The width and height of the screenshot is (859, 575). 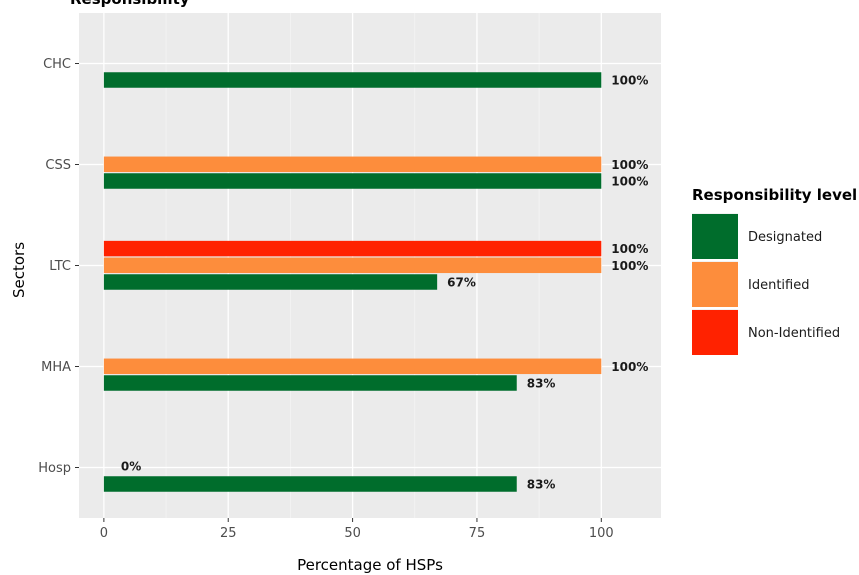 What do you see at coordinates (352, 248) in the screenshot?
I see `bar-non-identified-ltc` at bounding box center [352, 248].